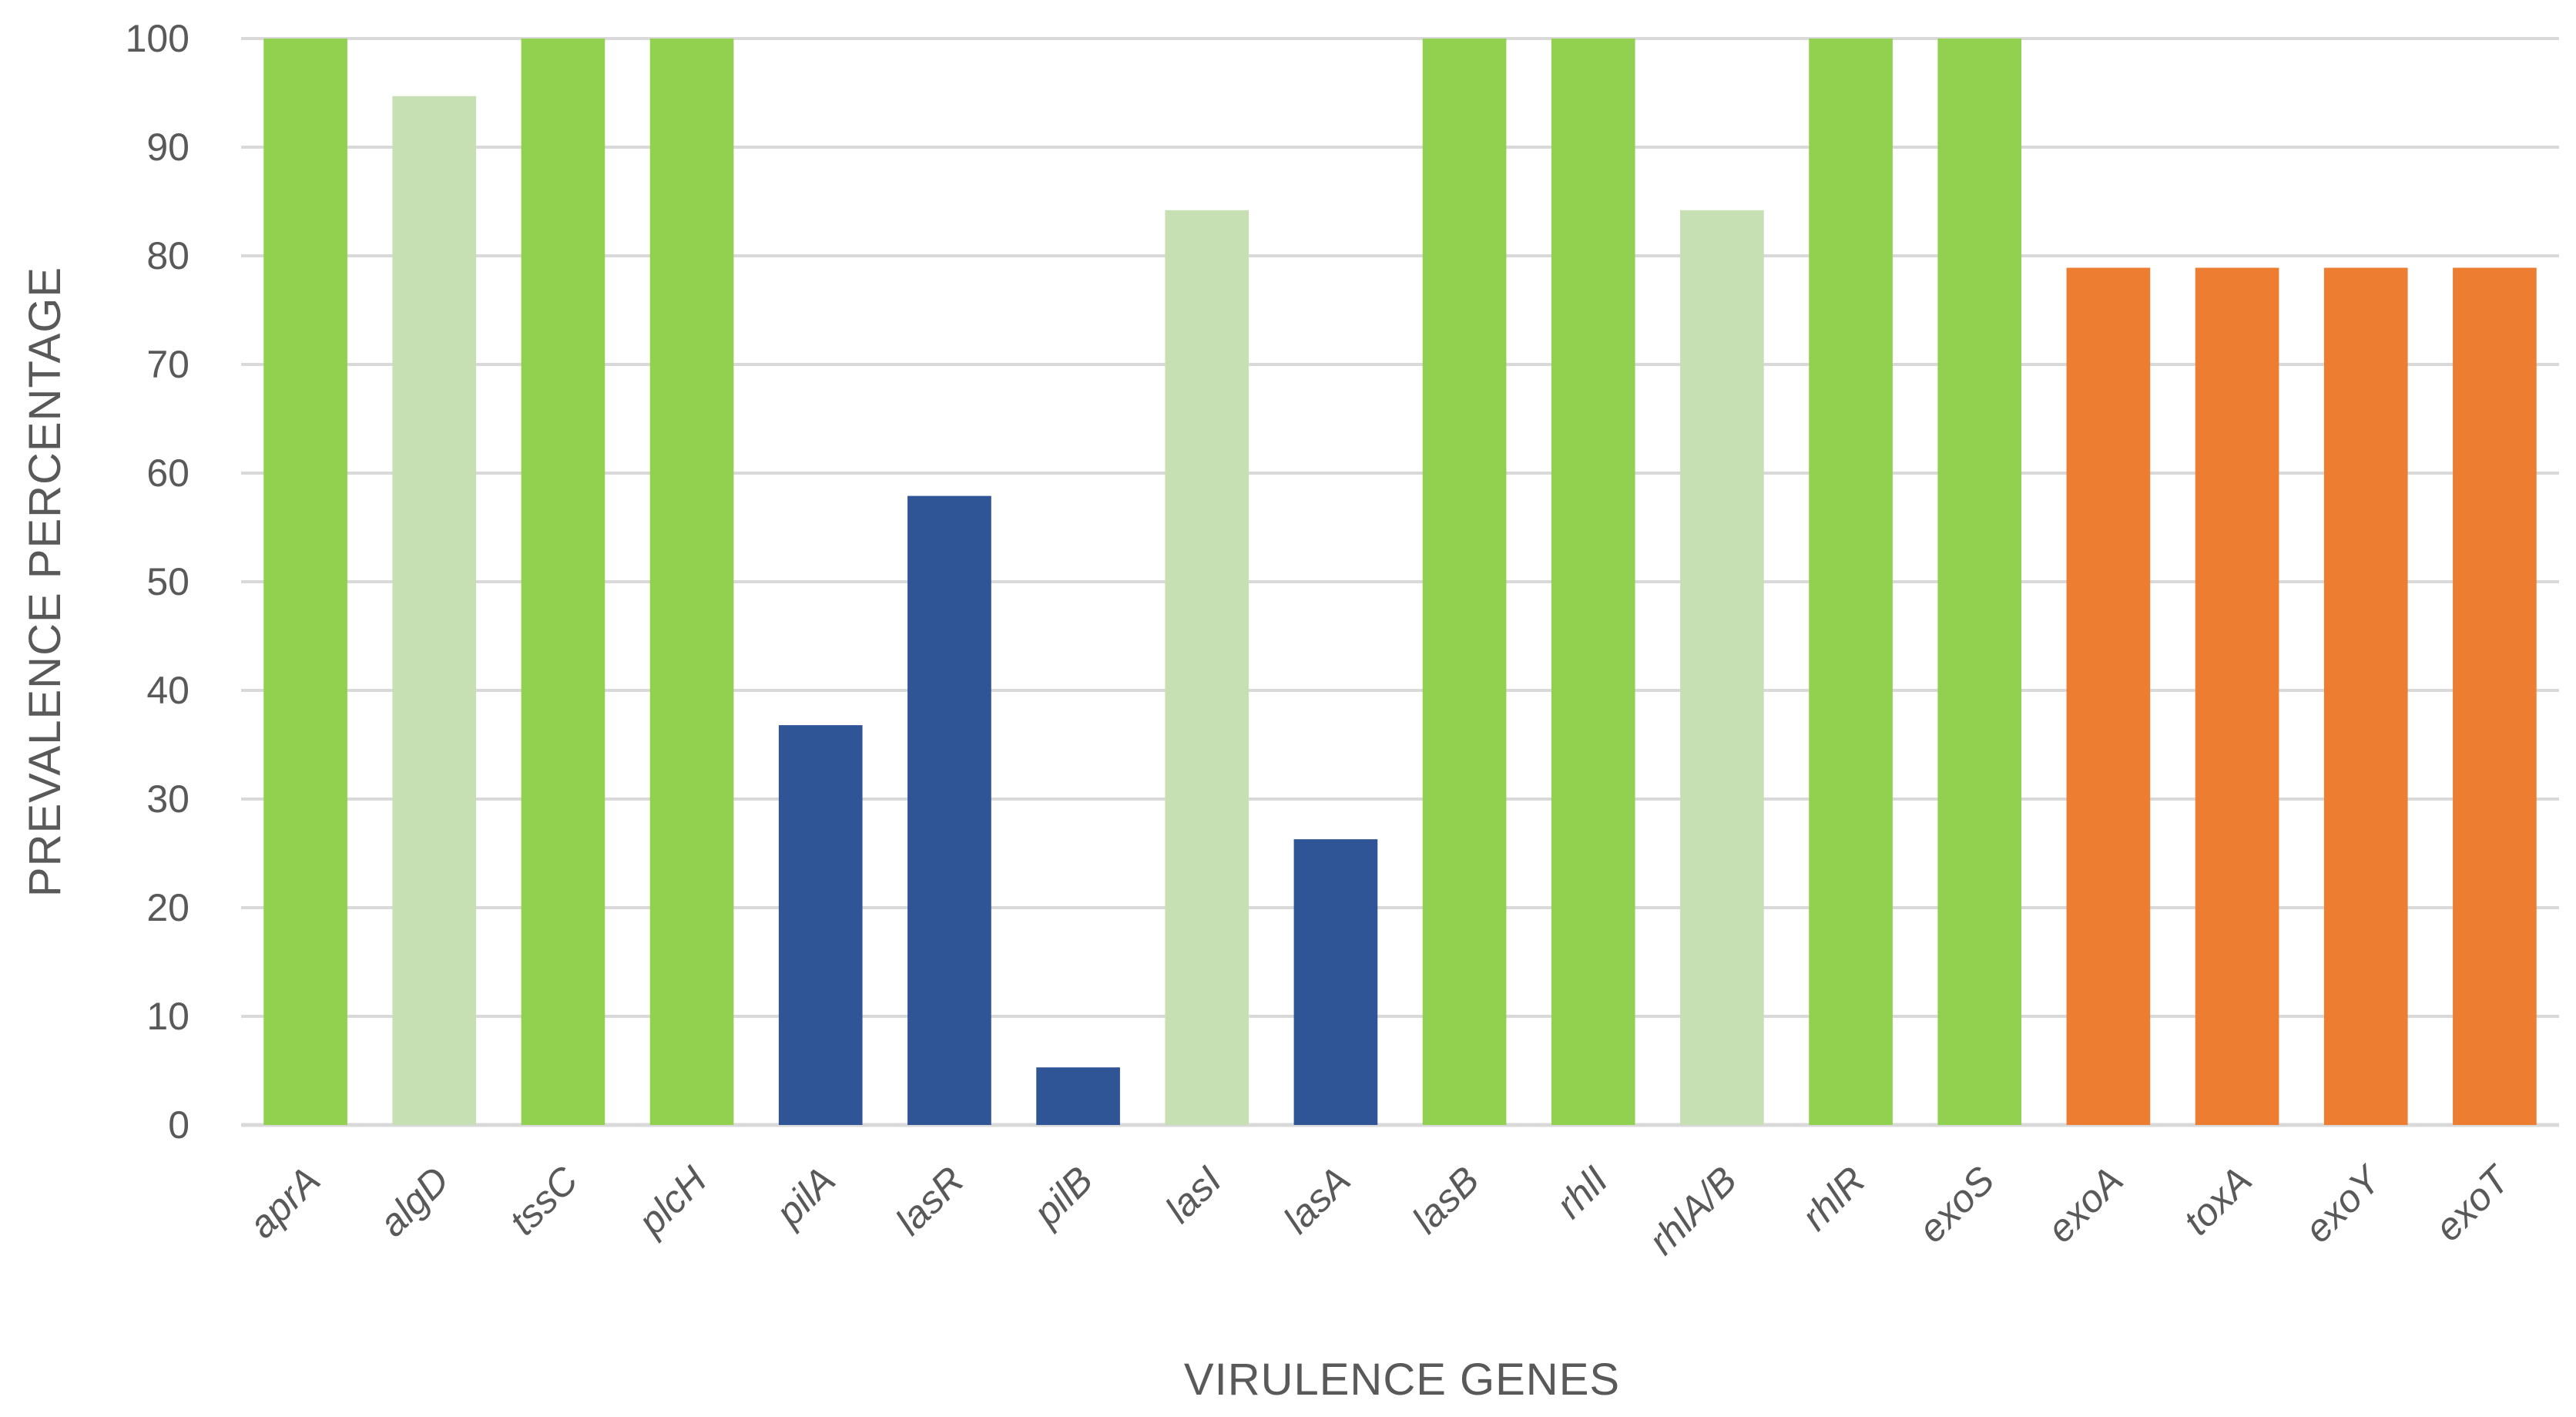 The height and width of the screenshot is (1417, 2576). I want to click on y-tick-label: 80, so click(168, 255).